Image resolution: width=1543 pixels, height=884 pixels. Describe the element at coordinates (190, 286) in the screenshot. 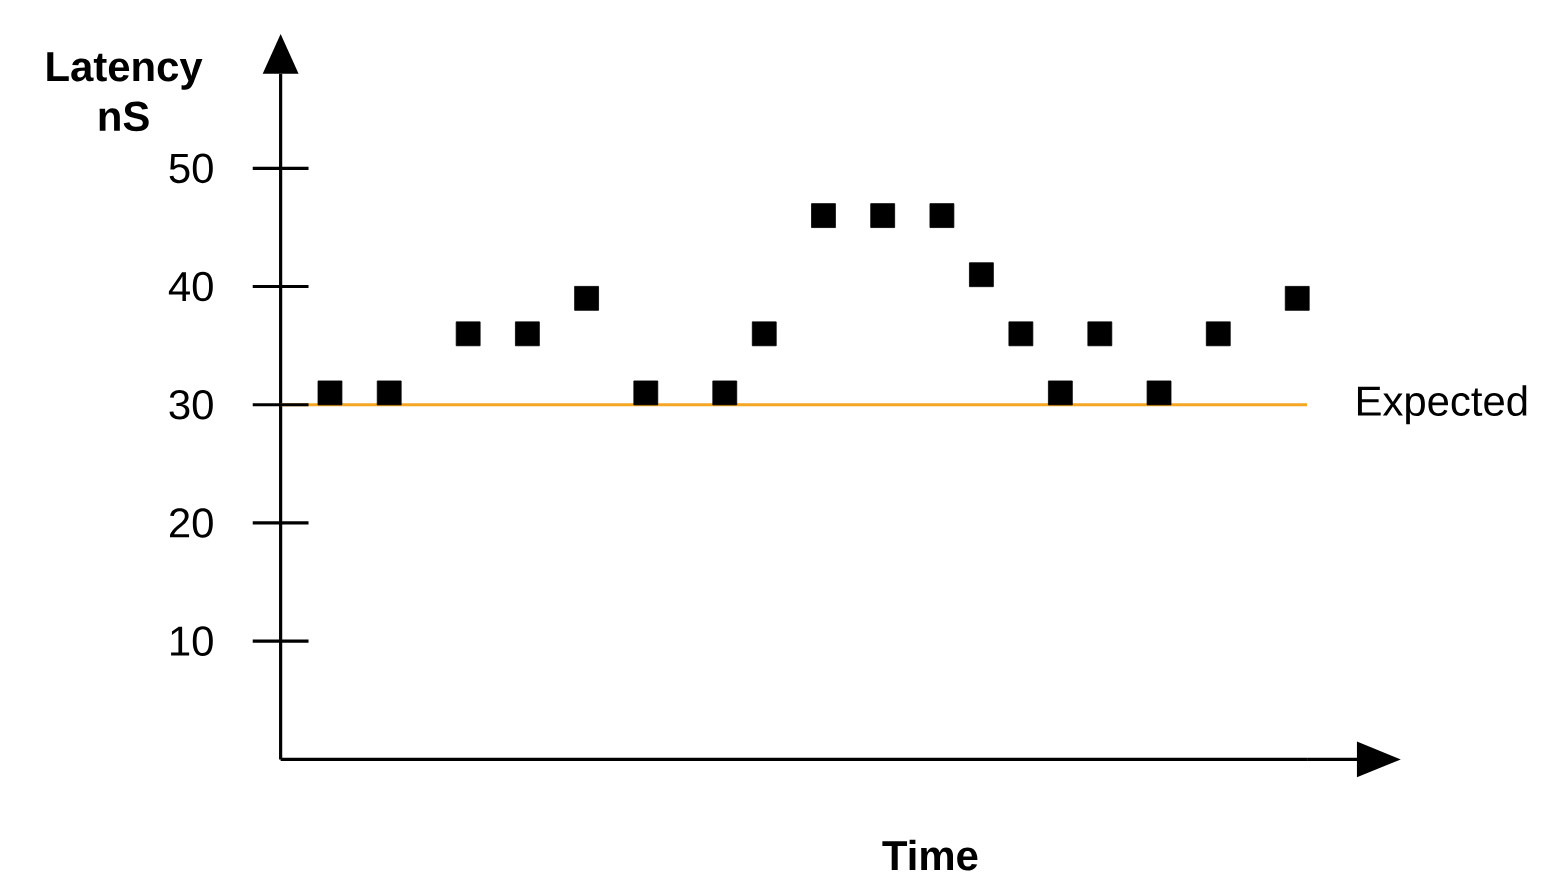

I see `y-tick-label: 40` at that location.